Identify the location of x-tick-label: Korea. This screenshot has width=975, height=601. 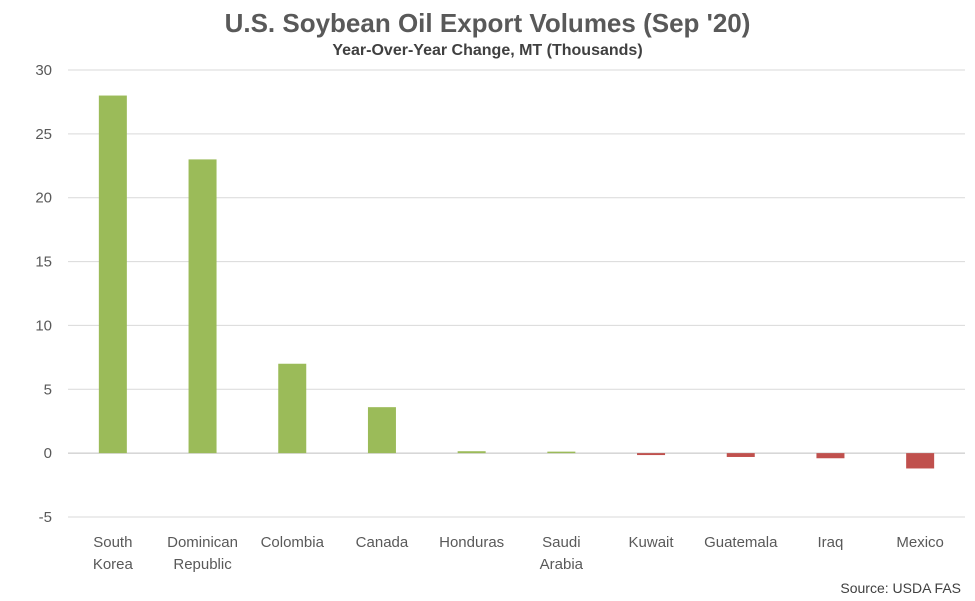
(113, 564).